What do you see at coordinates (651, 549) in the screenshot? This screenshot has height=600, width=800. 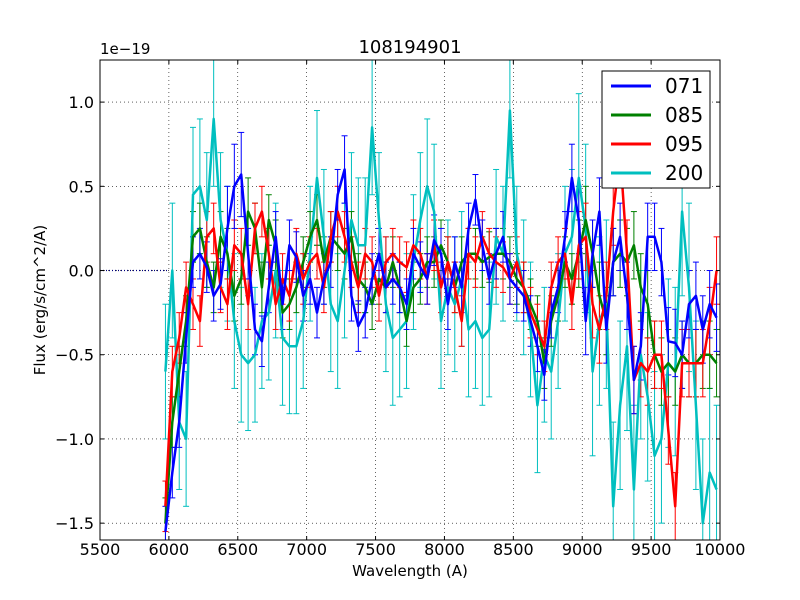 I see `x-tick-label: 9500` at bounding box center [651, 549].